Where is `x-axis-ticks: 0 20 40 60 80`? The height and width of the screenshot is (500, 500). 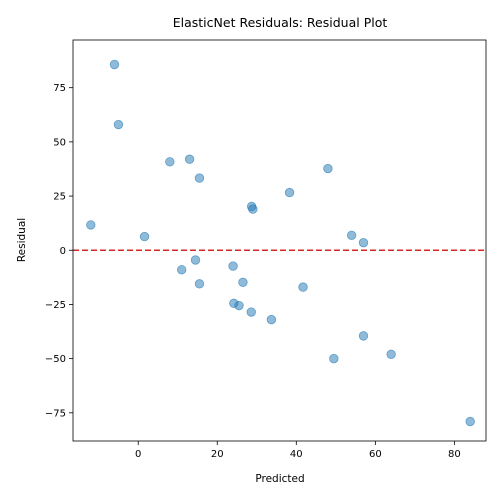 x-axis-ticks: 0 20 40 60 80 is located at coordinates (298, 450).